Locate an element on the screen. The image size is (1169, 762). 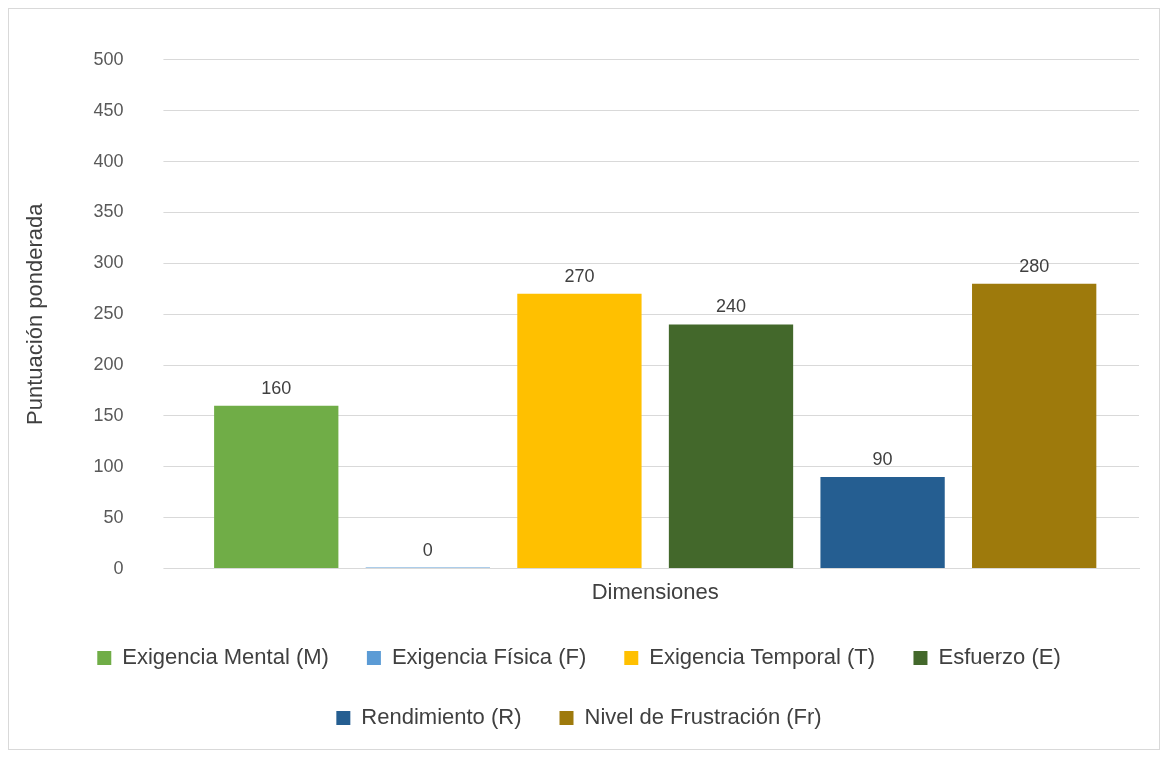
y-tick-label: 200 is located at coordinates (108, 364).